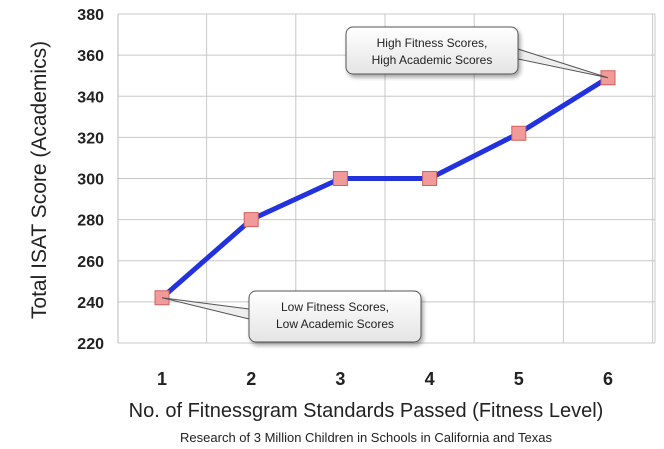 This screenshot has width=664, height=449. Describe the element at coordinates (608, 379) in the screenshot. I see `x-tick-label: 6` at that location.